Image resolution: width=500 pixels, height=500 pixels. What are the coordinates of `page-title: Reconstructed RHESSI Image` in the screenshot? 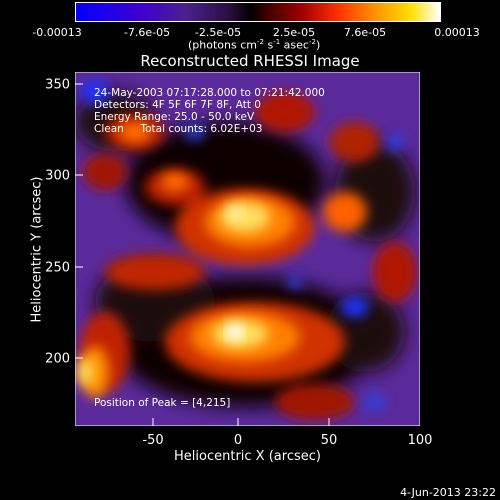 It's located at (250, 61).